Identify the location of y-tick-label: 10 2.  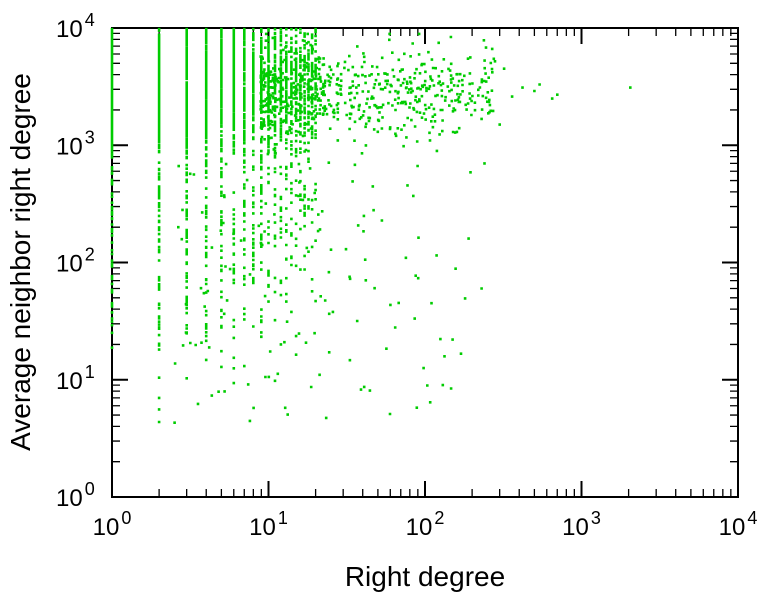
(75, 261).